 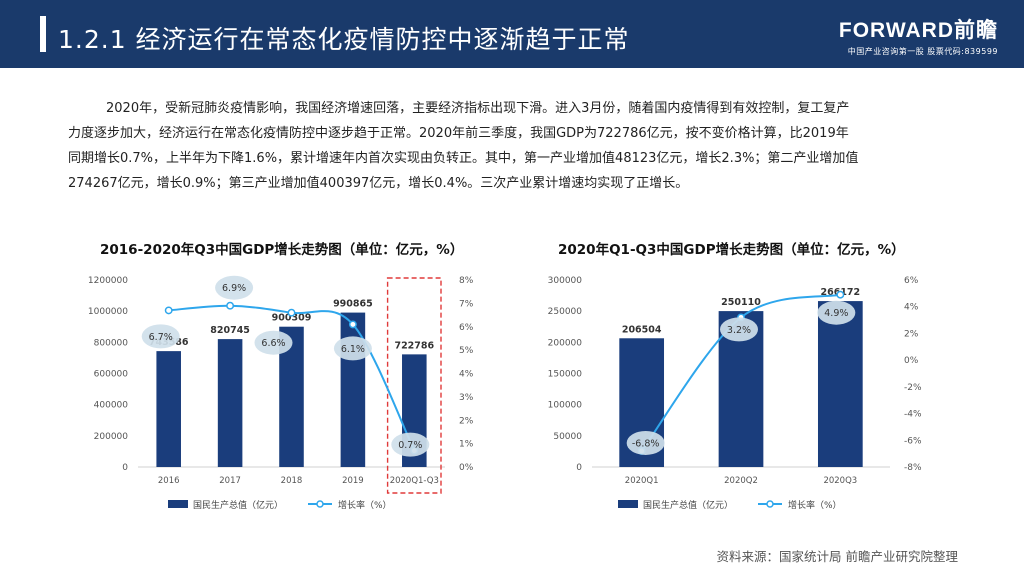 I want to click on logo-brand: FORWARD前瞻, so click(x=918, y=30).